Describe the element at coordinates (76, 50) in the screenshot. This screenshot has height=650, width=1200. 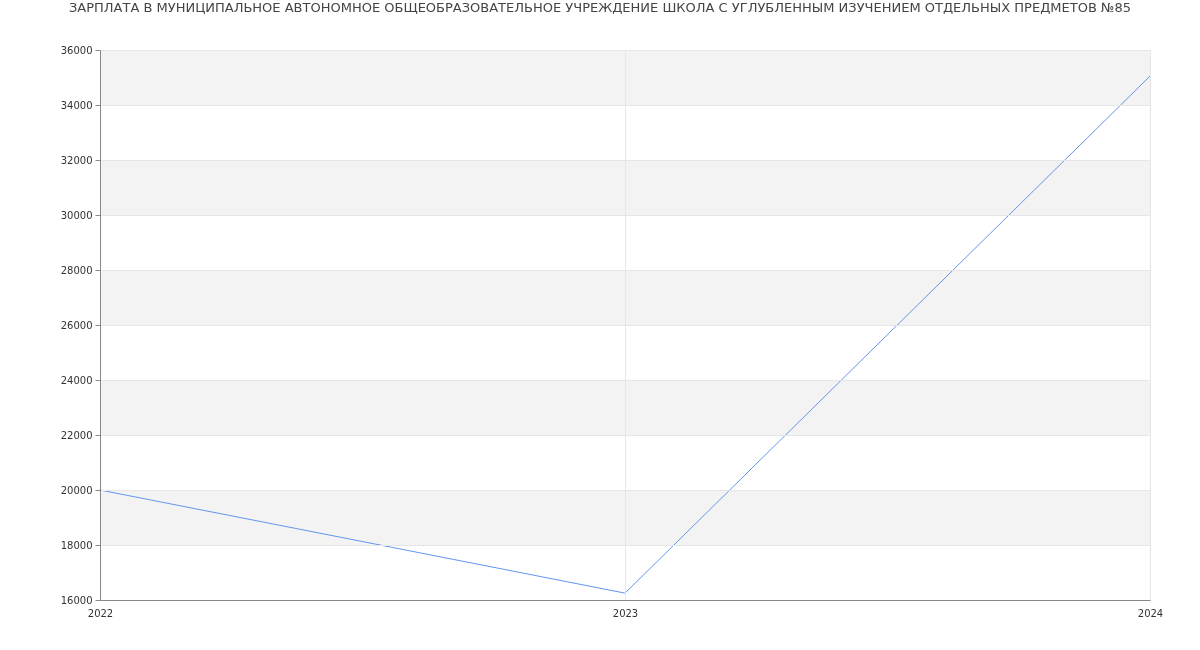
I see `y-tick-label: 36000` at that location.